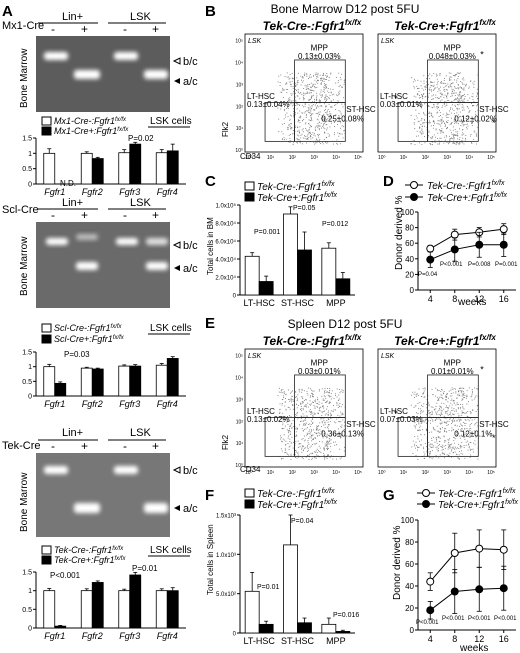  Describe the element at coordinates (409, 228) in the screenshot. I see `y-tick-label: 80` at that location.